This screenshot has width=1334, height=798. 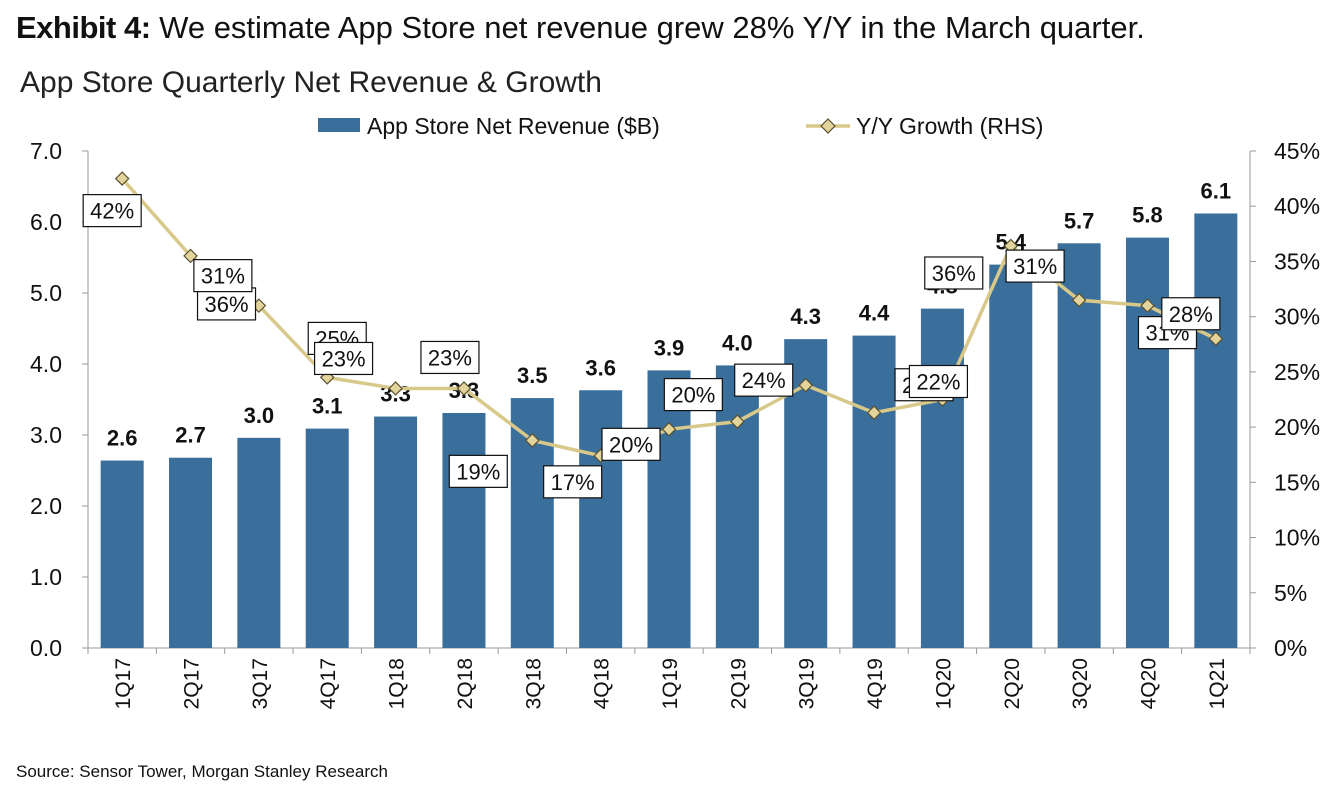 What do you see at coordinates (260, 683) in the screenshot?
I see `x-category-label: 3Q17` at bounding box center [260, 683].